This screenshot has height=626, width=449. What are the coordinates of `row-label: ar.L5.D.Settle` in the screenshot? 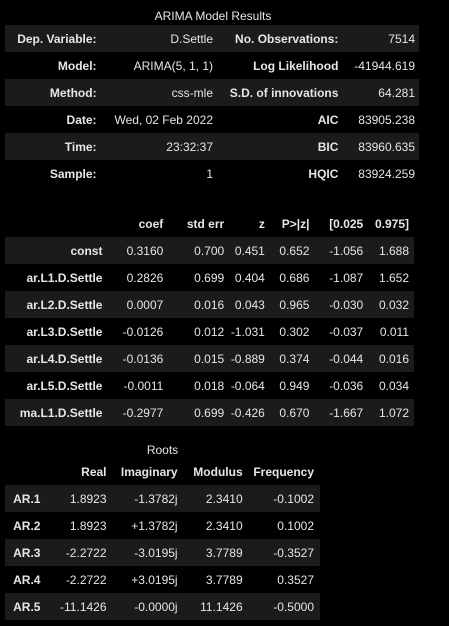 It's located at (56, 385).